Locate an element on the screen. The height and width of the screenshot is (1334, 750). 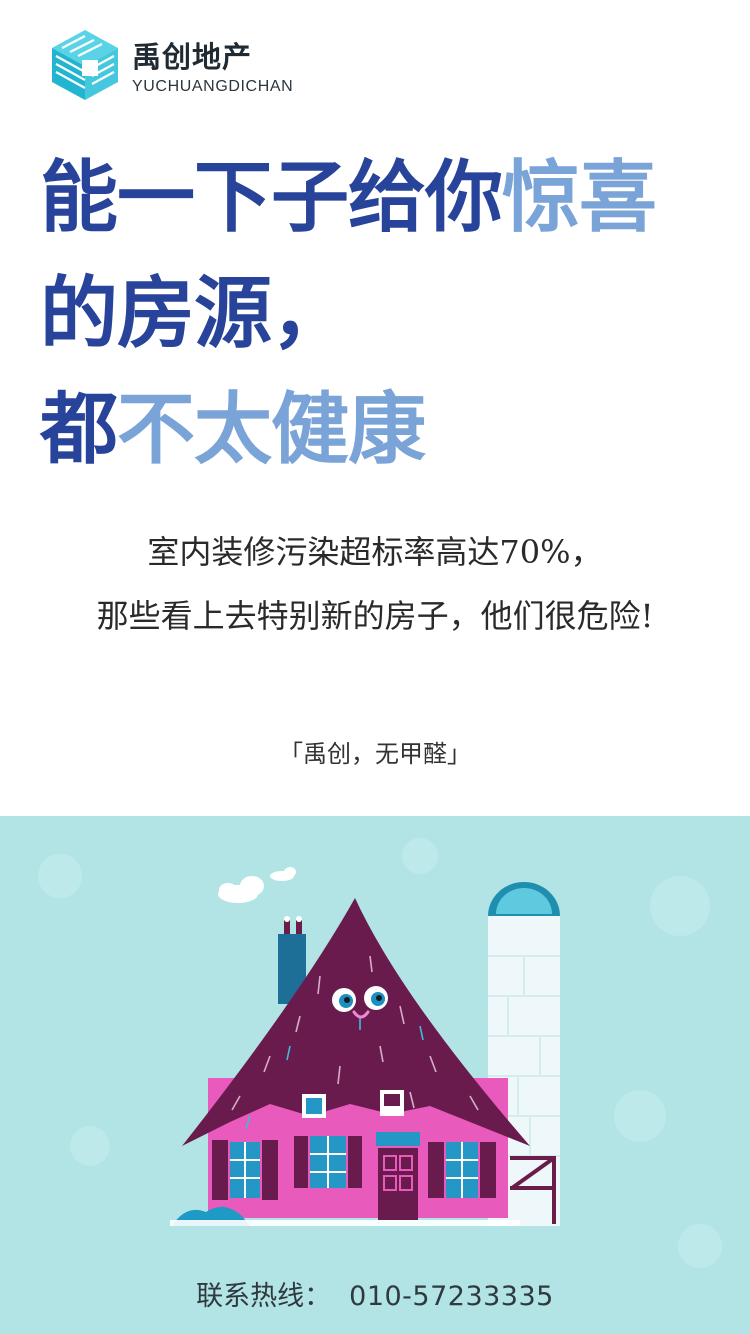
contact-hotline: 联系热线： 010-57233335 is located at coordinates (375, 1293).